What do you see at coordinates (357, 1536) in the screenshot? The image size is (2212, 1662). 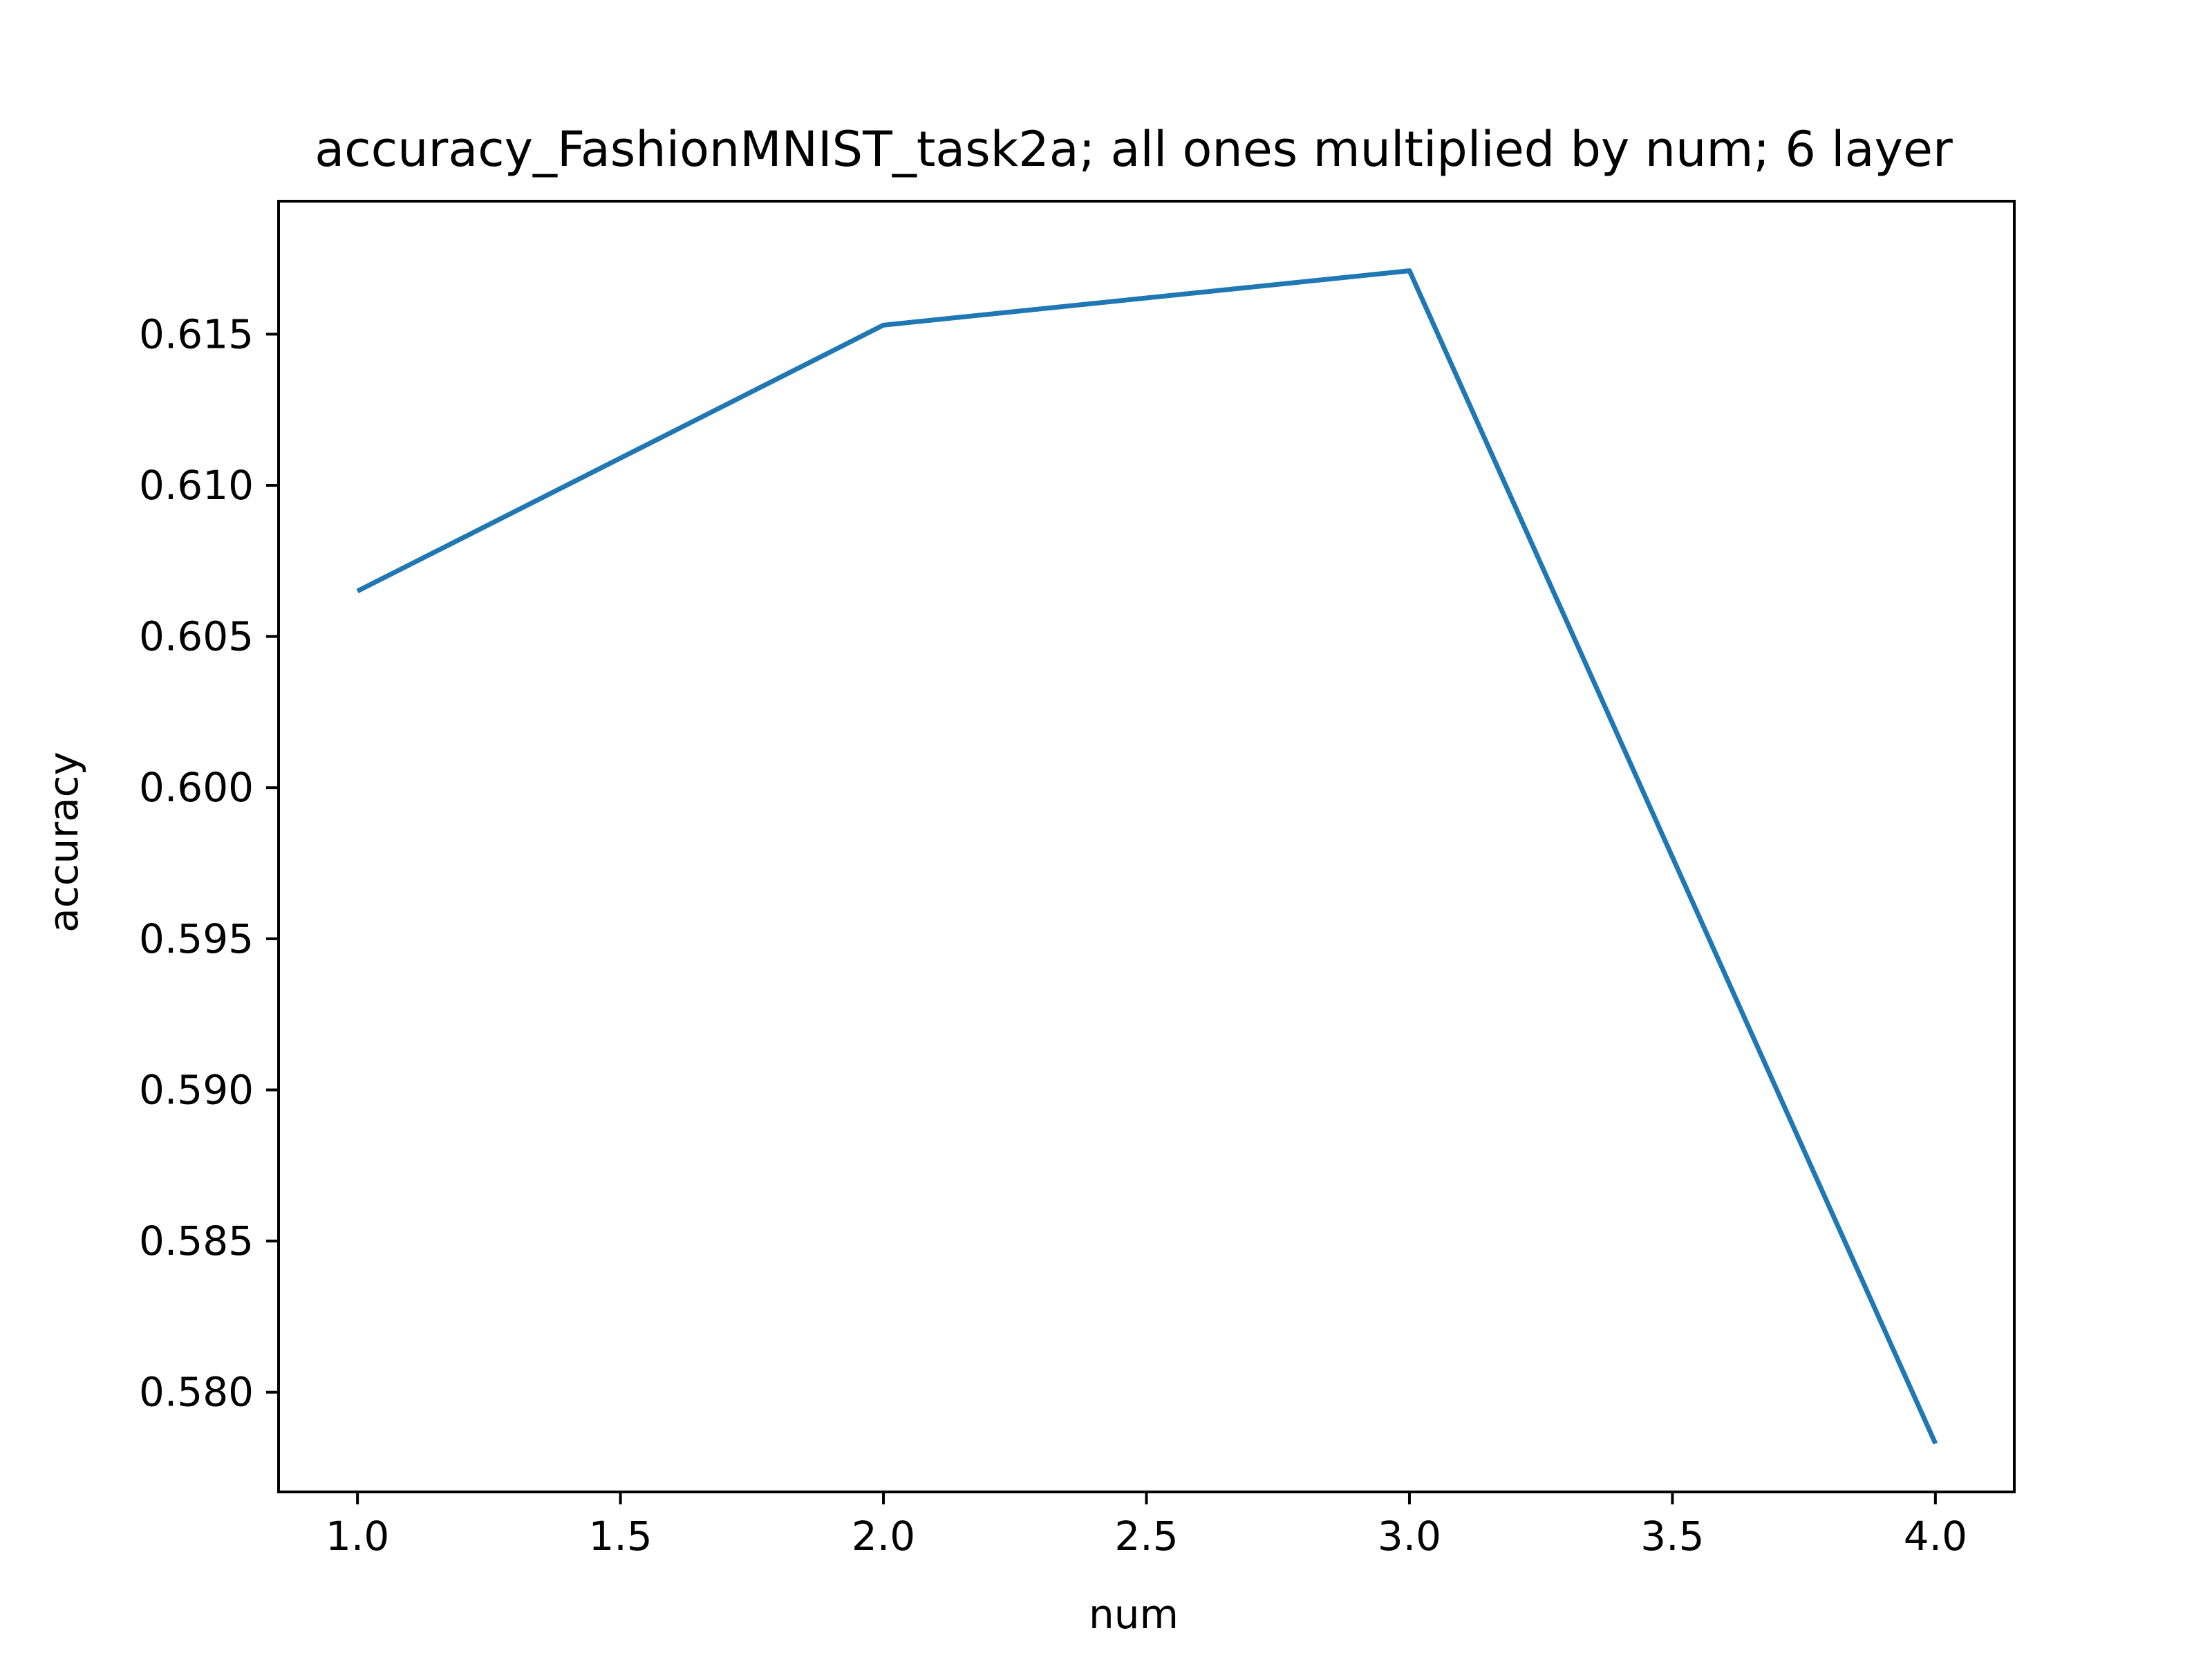 I see `x-tick-label: 1.0` at bounding box center [357, 1536].